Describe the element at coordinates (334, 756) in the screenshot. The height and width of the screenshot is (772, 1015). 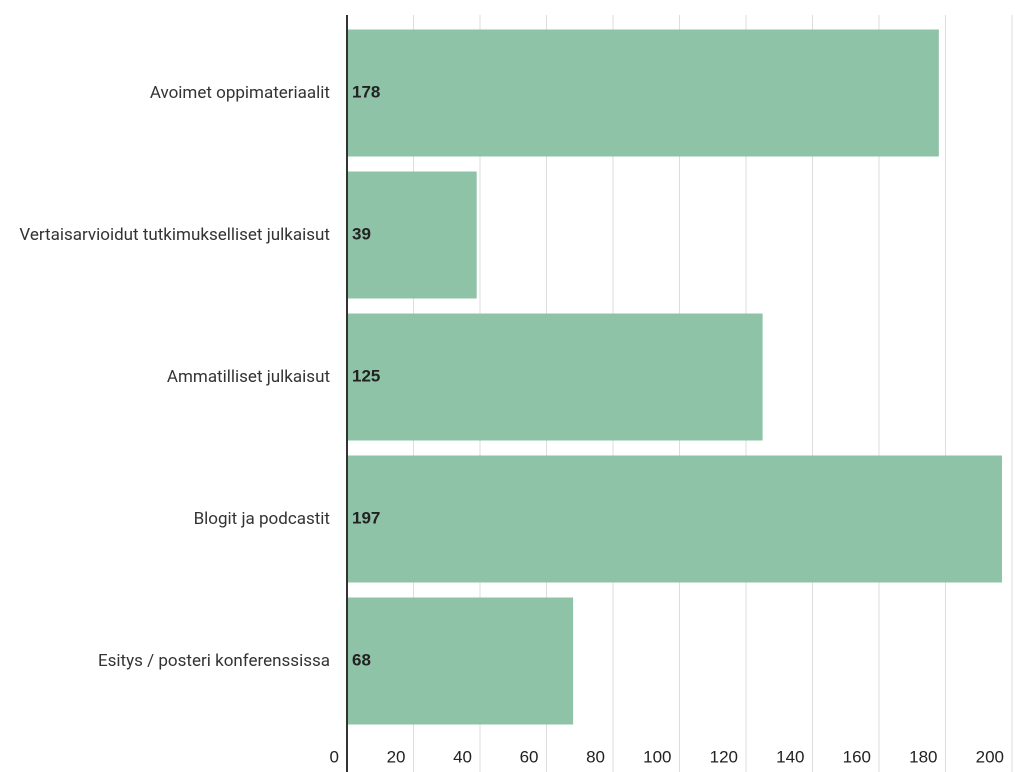
I see `x-tick-label: 0` at that location.